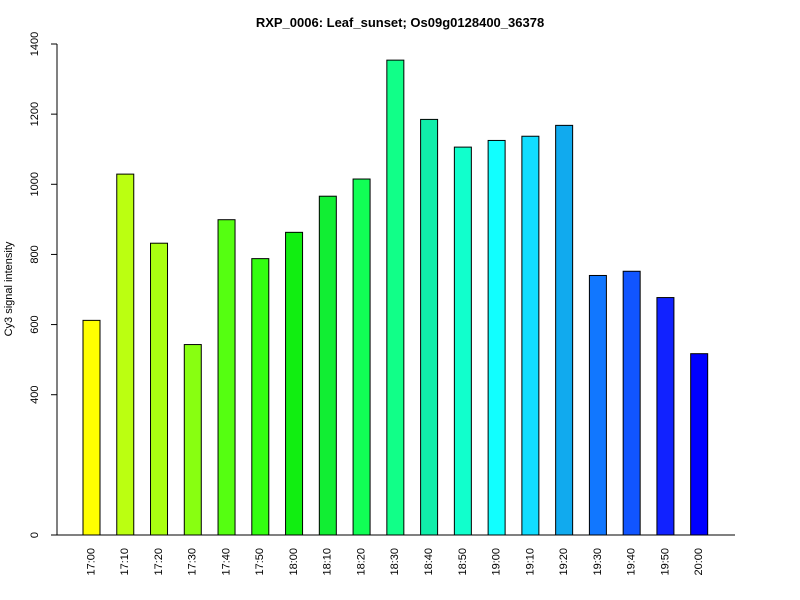  I want to click on x-tick-label: 17:20, so click(159, 562).